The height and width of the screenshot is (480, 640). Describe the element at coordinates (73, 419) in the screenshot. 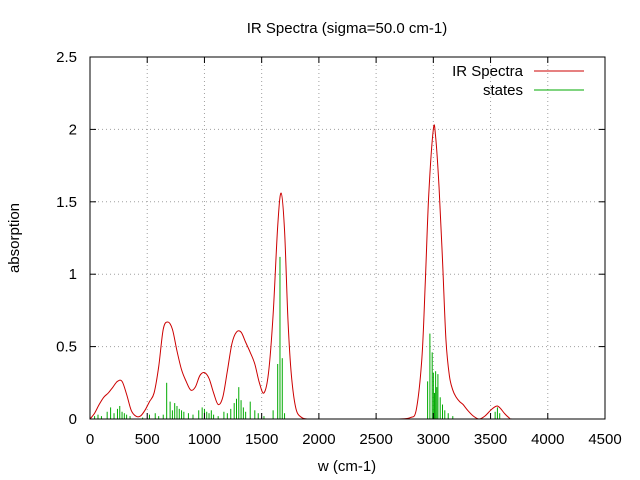

I see `y-tick-label: 0` at that location.